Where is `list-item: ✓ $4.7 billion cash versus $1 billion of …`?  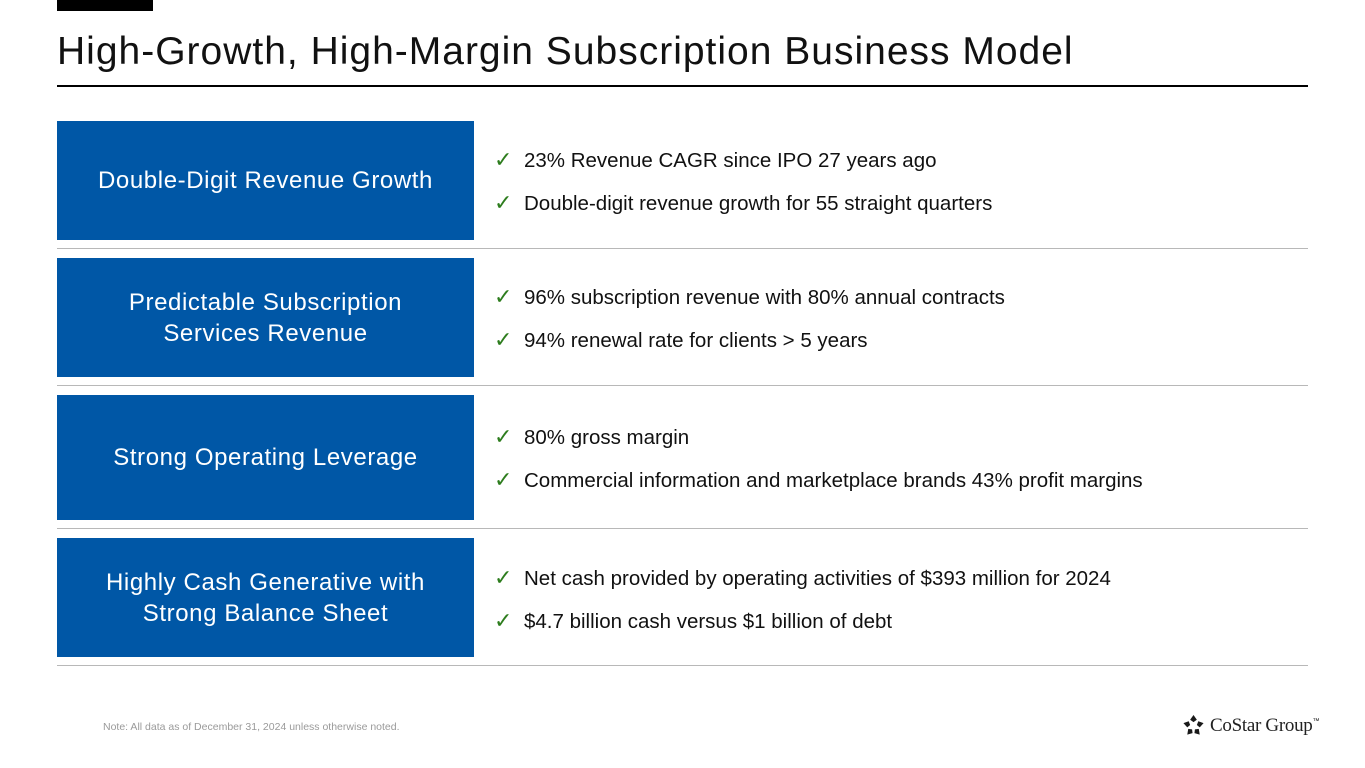
list-item: ✓ $4.7 billion cash versus $1 billion of … is located at coordinates (802, 621).